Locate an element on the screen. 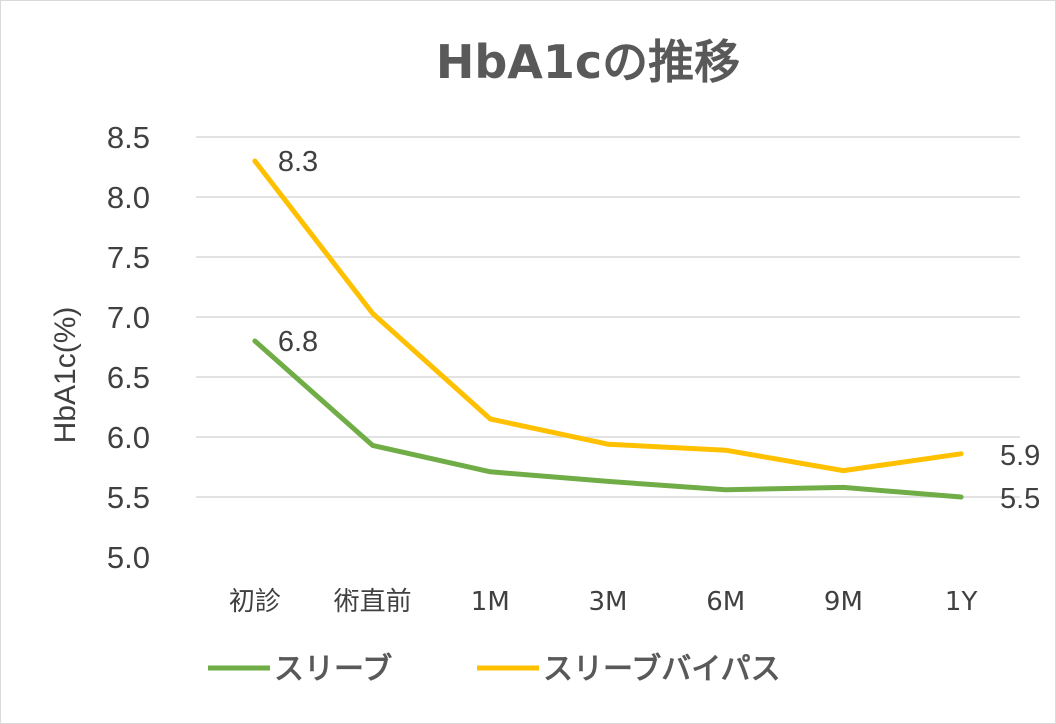 The height and width of the screenshot is (724, 1056). data-label: 6.8 is located at coordinates (298, 342).